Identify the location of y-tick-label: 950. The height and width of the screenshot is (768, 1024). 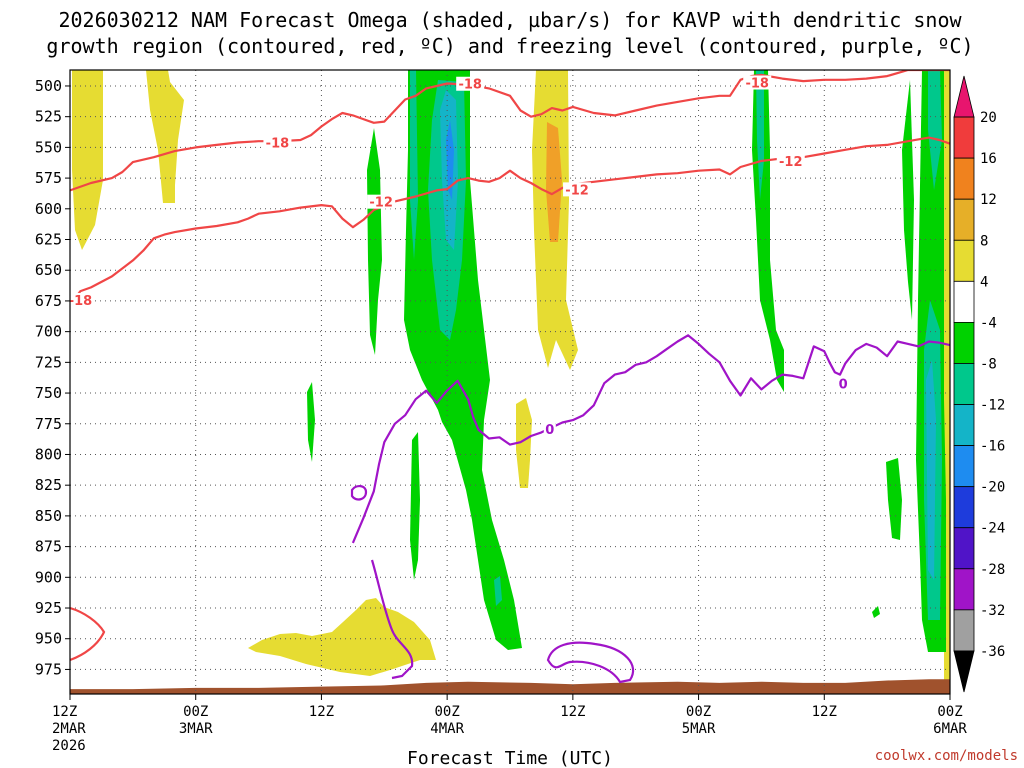
(48, 639).